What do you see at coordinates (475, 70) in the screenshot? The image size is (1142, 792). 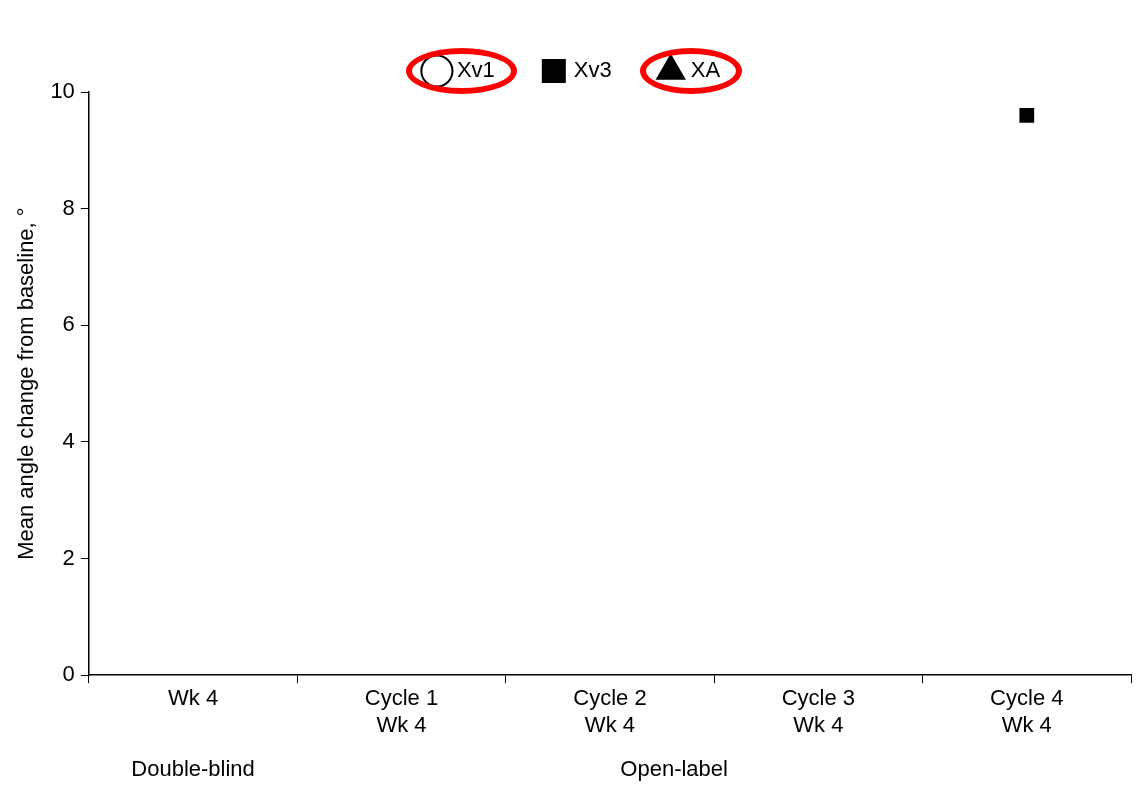 I see `legend-label: Xv1` at bounding box center [475, 70].